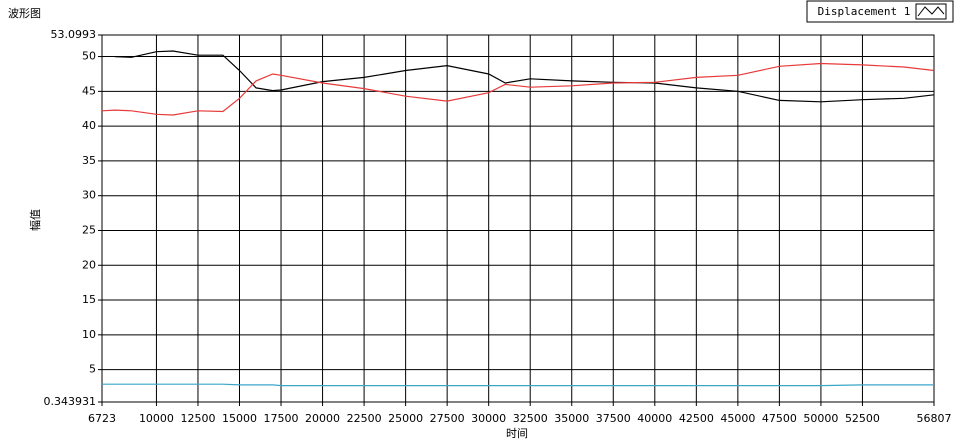  What do you see at coordinates (89, 90) in the screenshot?
I see `y-tick-label: 45` at bounding box center [89, 90].